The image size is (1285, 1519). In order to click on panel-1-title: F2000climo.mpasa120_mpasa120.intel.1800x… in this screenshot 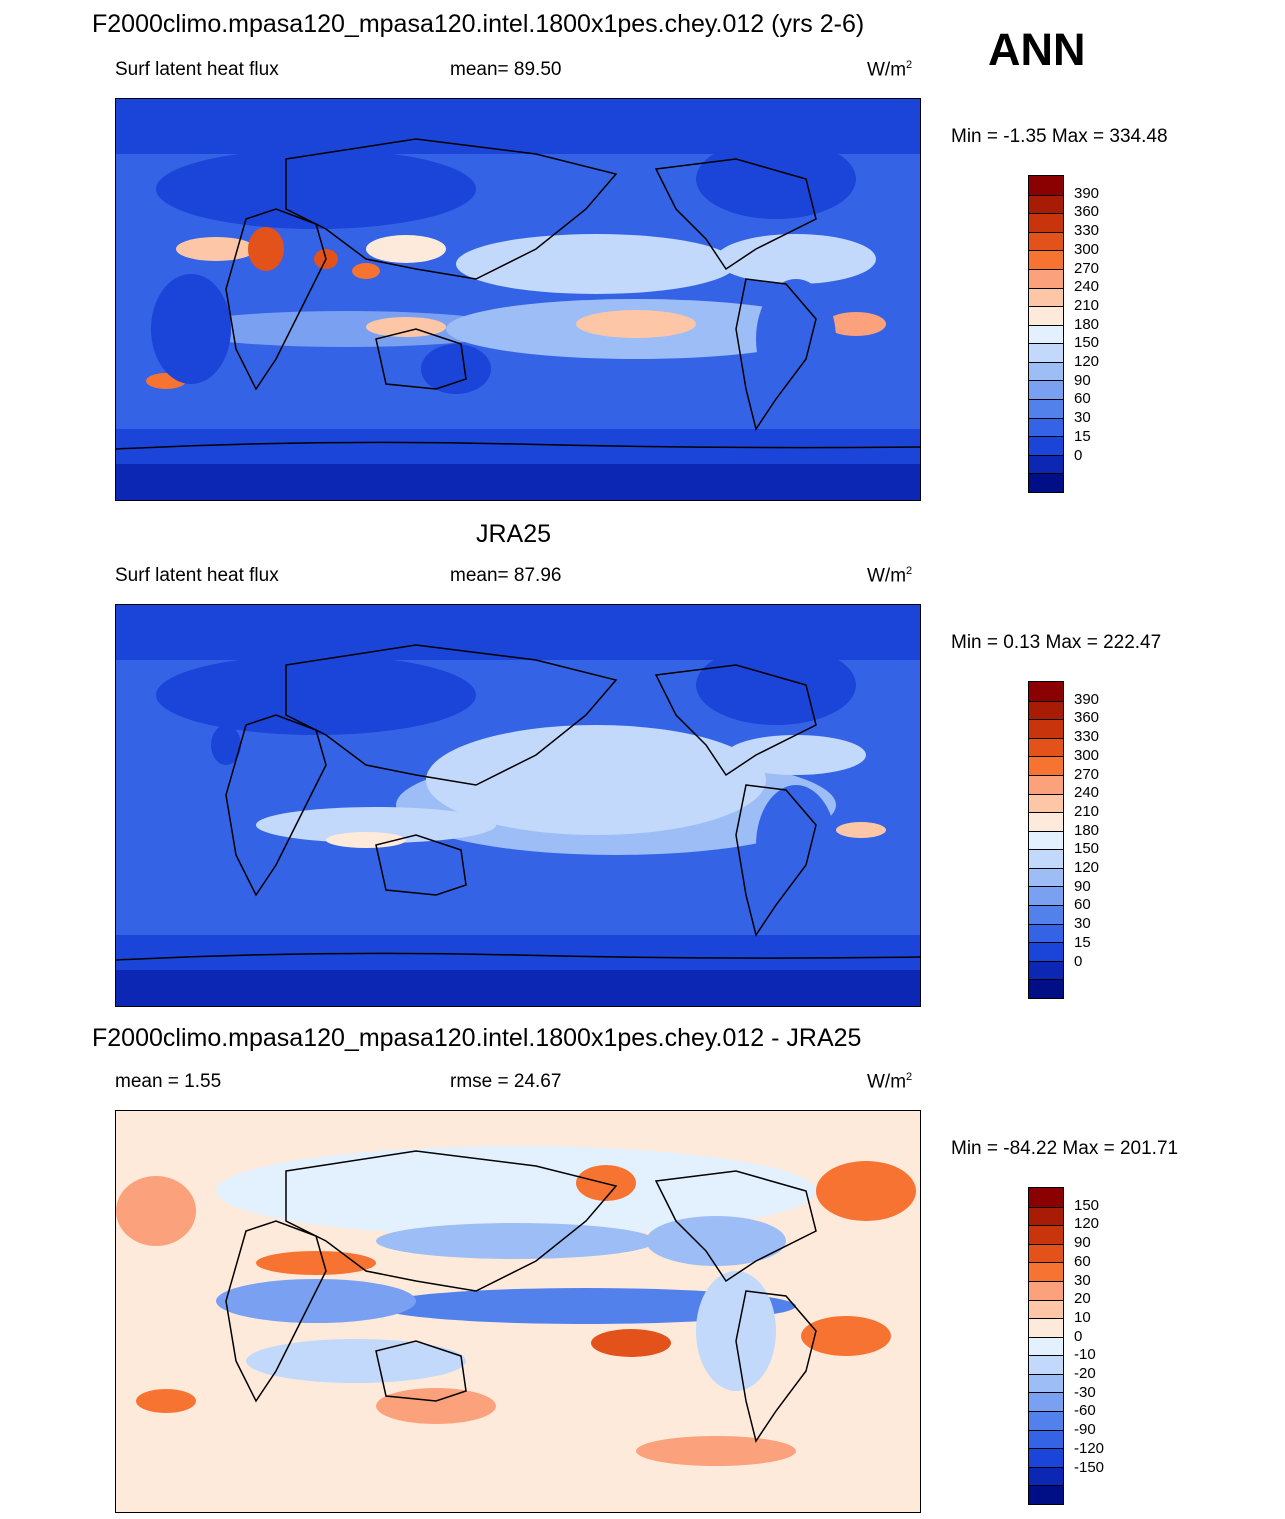, I will do `click(478, 24)`.